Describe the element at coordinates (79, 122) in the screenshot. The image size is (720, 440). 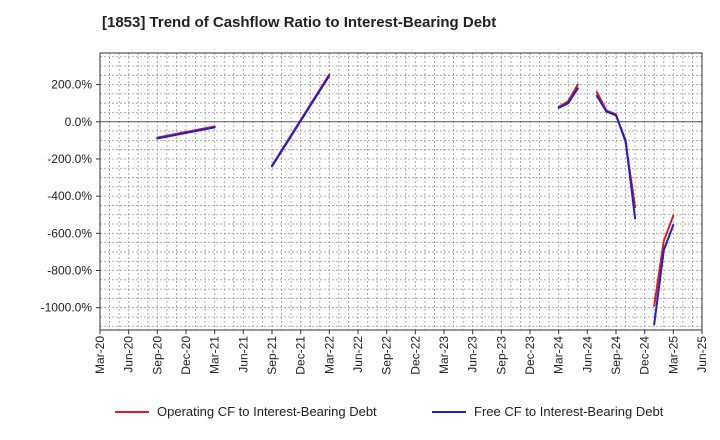
I see `y-tick-label: 0.0%` at that location.